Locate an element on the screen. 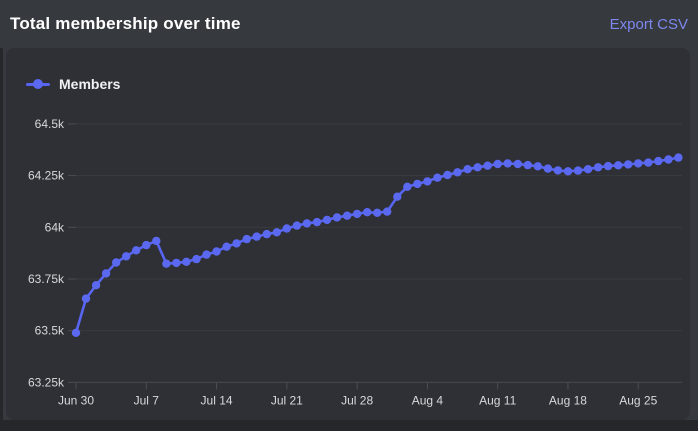  x-axis-label: Aug 4 is located at coordinates (428, 400).